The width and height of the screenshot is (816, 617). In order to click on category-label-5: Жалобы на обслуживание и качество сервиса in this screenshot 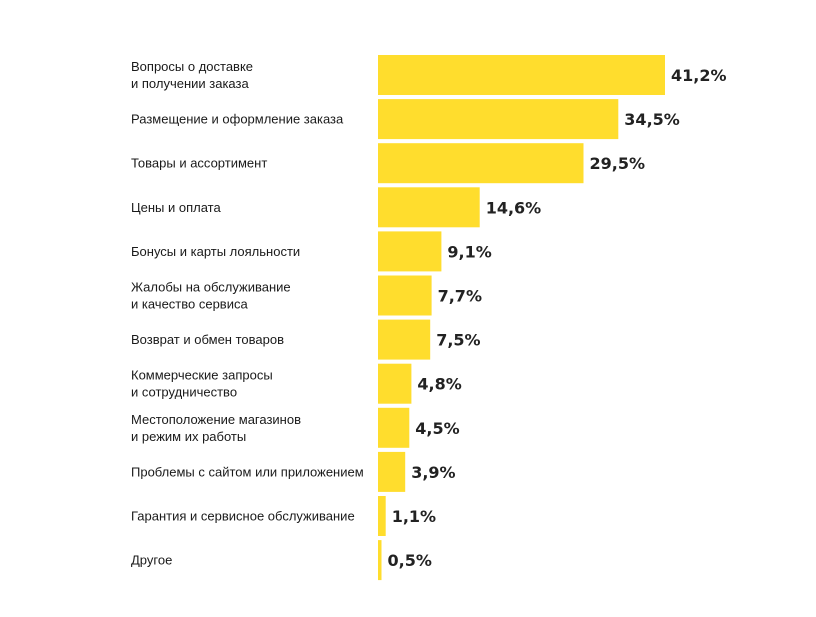, I will do `click(211, 296)`.